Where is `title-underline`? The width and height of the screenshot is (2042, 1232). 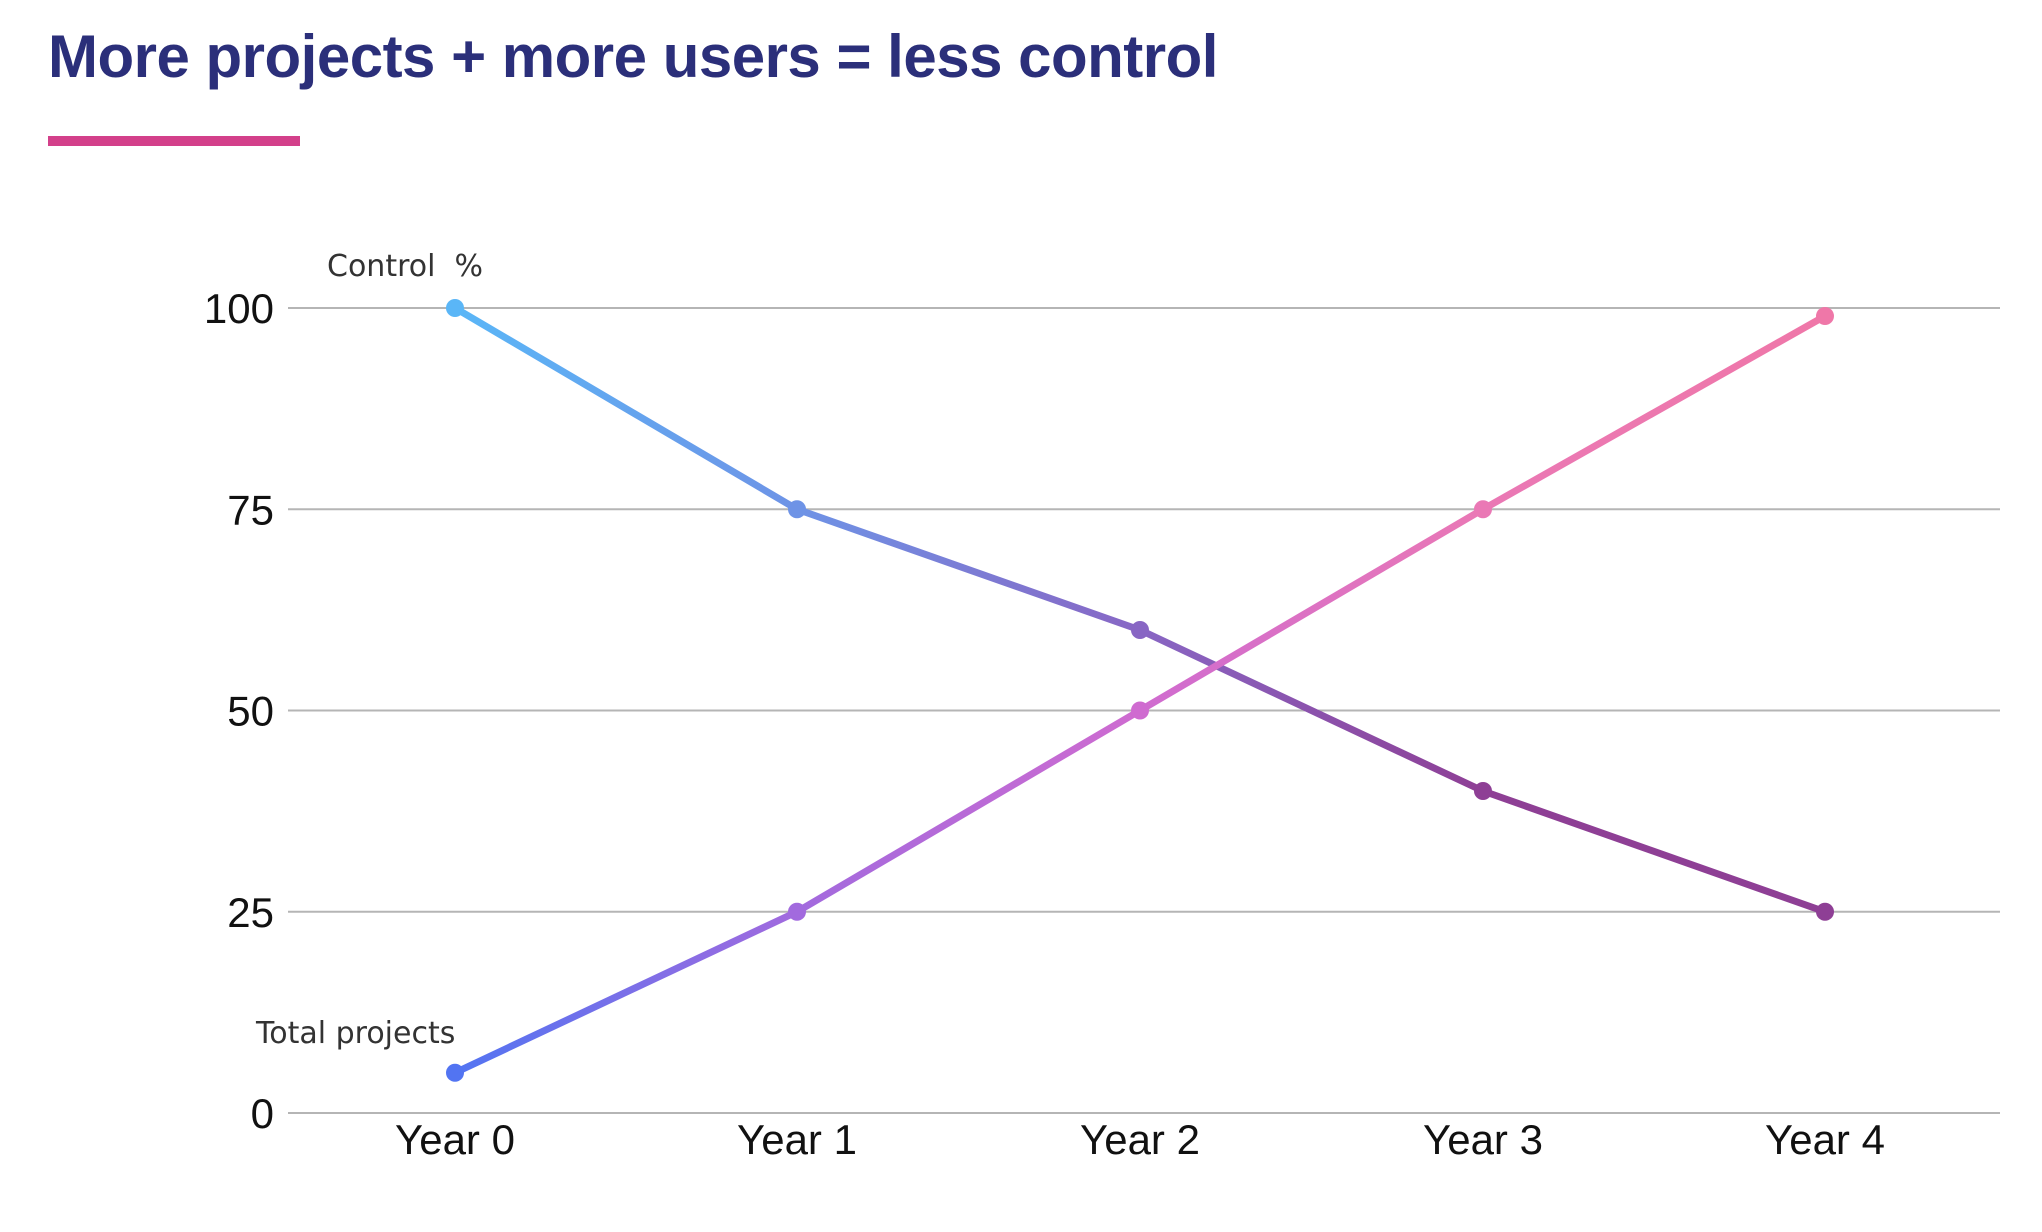
title-underline is located at coordinates (174, 141).